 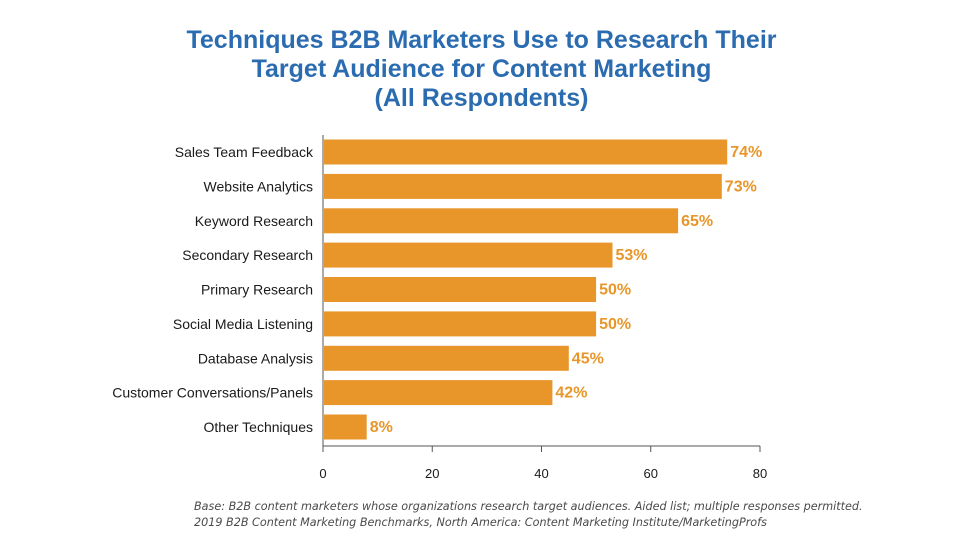 I want to click on data-label-1: 73%, so click(x=741, y=186).